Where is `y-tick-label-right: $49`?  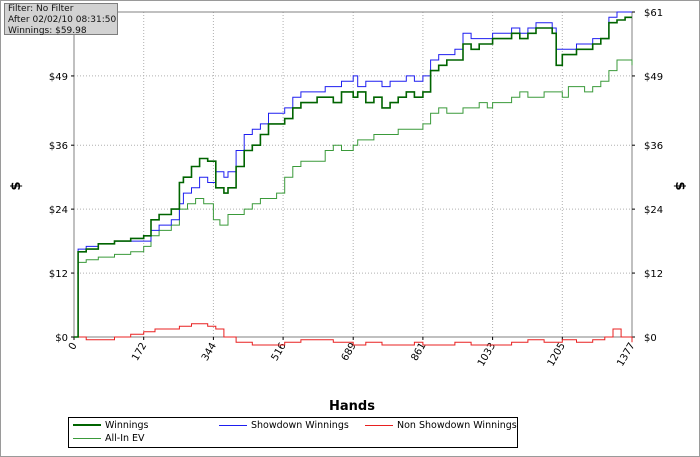 y-tick-label-right: $49 is located at coordinates (653, 77).